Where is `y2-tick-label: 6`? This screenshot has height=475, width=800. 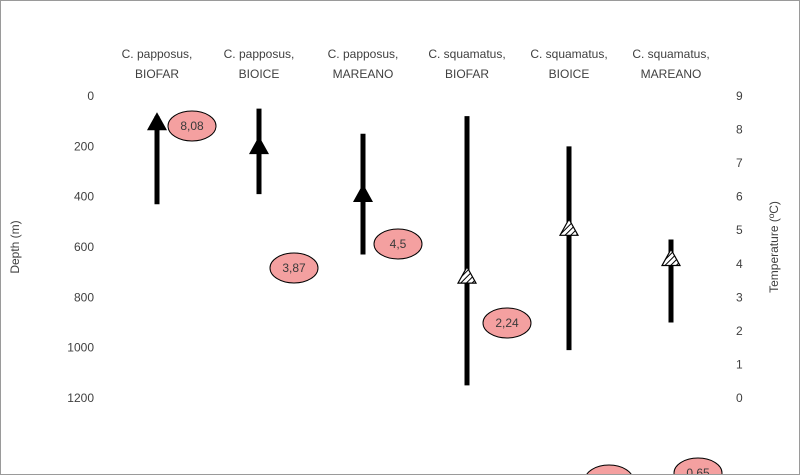 y2-tick-label: 6 is located at coordinates (739, 197).